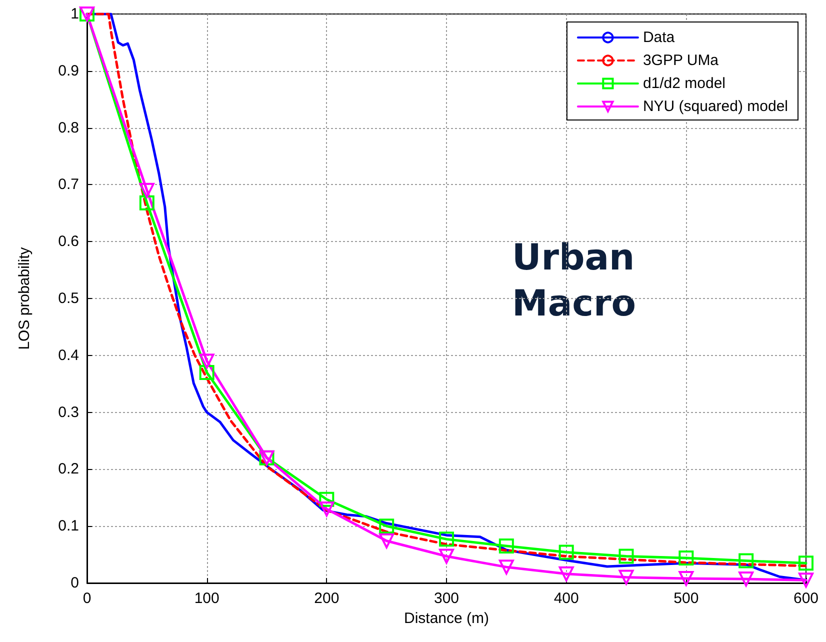 The height and width of the screenshot is (642, 826). Describe the element at coordinates (68, 526) in the screenshot. I see `y-tick-label: 0.1` at that location.